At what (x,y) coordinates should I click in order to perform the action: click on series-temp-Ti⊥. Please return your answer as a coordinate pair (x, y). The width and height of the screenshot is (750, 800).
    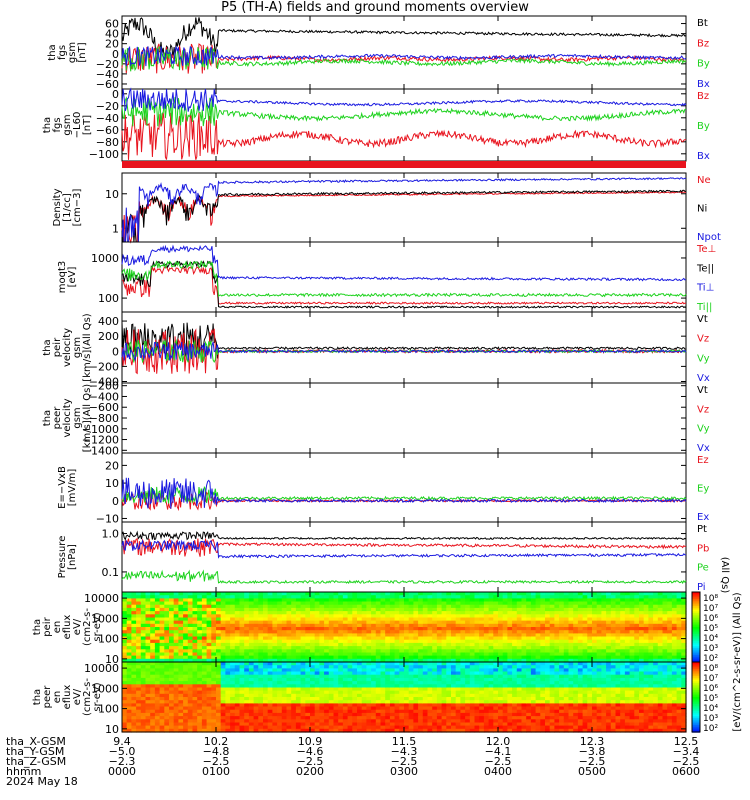
    Looking at the image, I should click on (404, 263).